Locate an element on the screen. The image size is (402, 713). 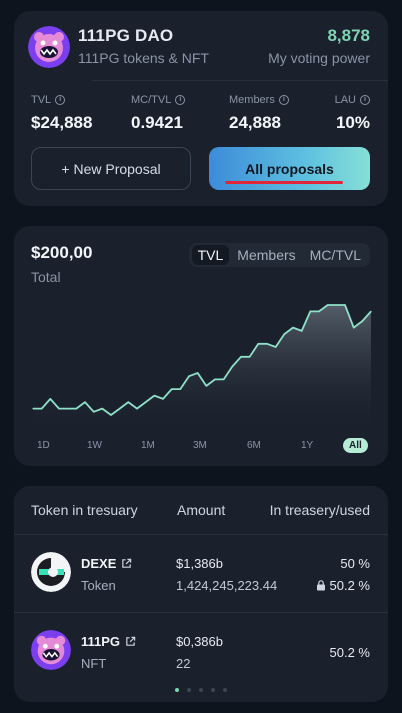
header-token: Token in tresuary is located at coordinates (84, 510).